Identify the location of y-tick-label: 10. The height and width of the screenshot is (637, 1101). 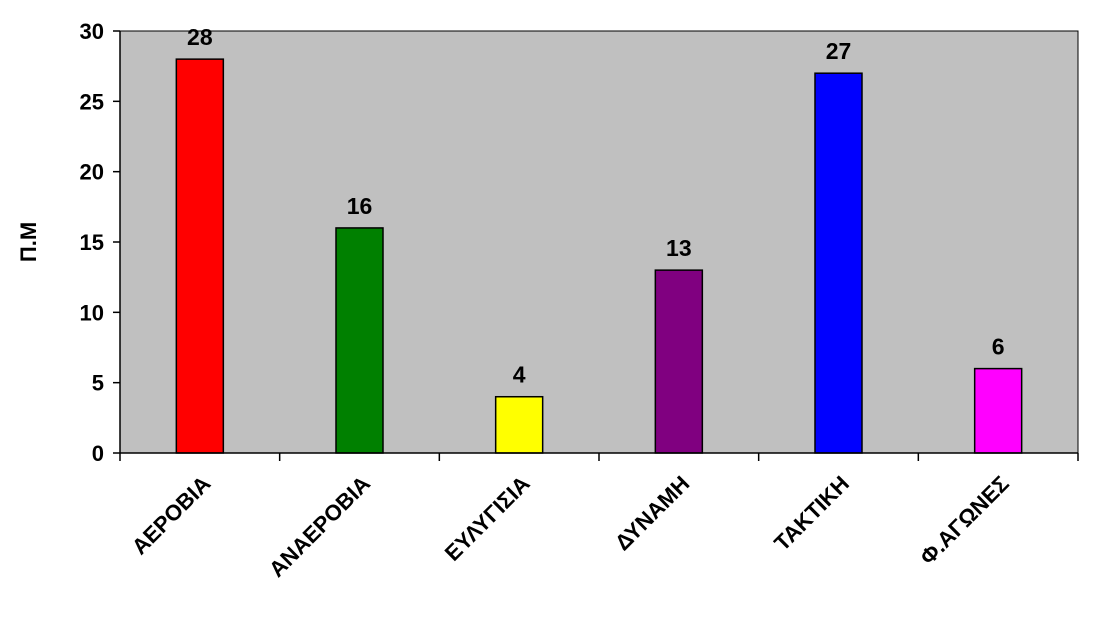
(92, 312).